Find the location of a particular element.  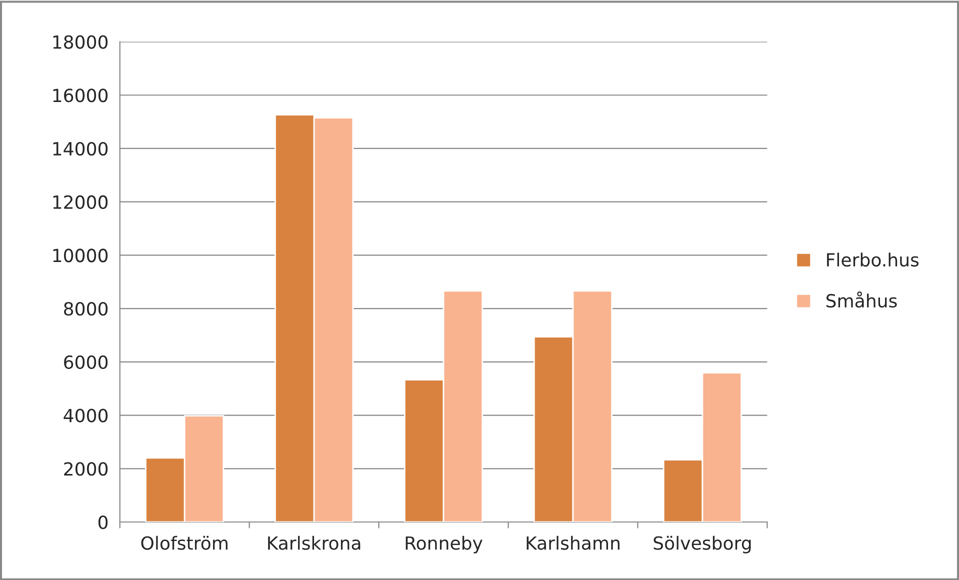

x-tick-label: Karlshamn is located at coordinates (573, 543).